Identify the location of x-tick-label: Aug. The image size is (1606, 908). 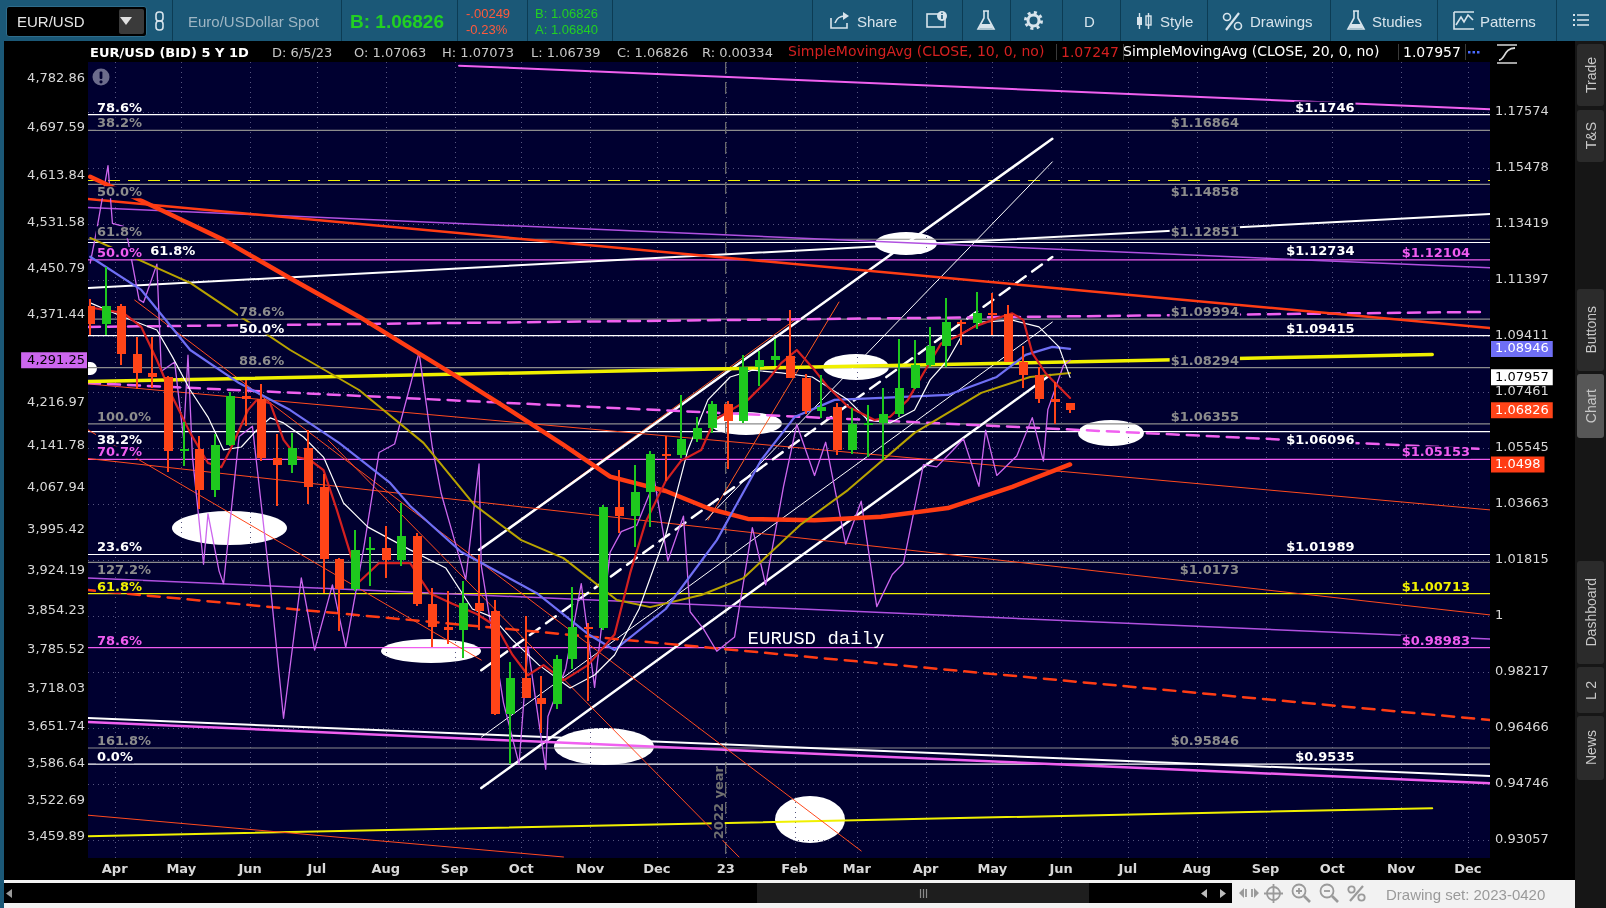
(1197, 869).